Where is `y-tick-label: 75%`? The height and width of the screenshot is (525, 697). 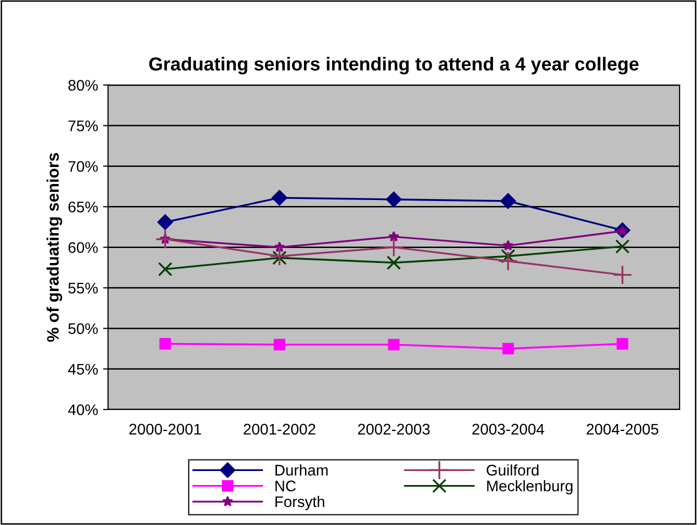
y-tick-label: 75% is located at coordinates (83, 126).